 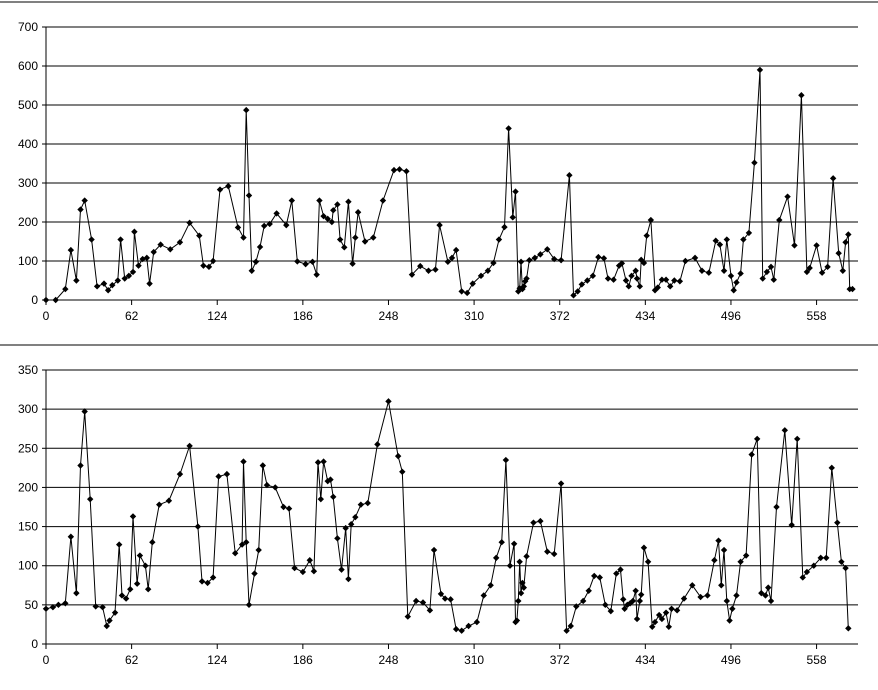 What do you see at coordinates (34, 300) in the screenshot?
I see `y-tick-label: 0` at bounding box center [34, 300].